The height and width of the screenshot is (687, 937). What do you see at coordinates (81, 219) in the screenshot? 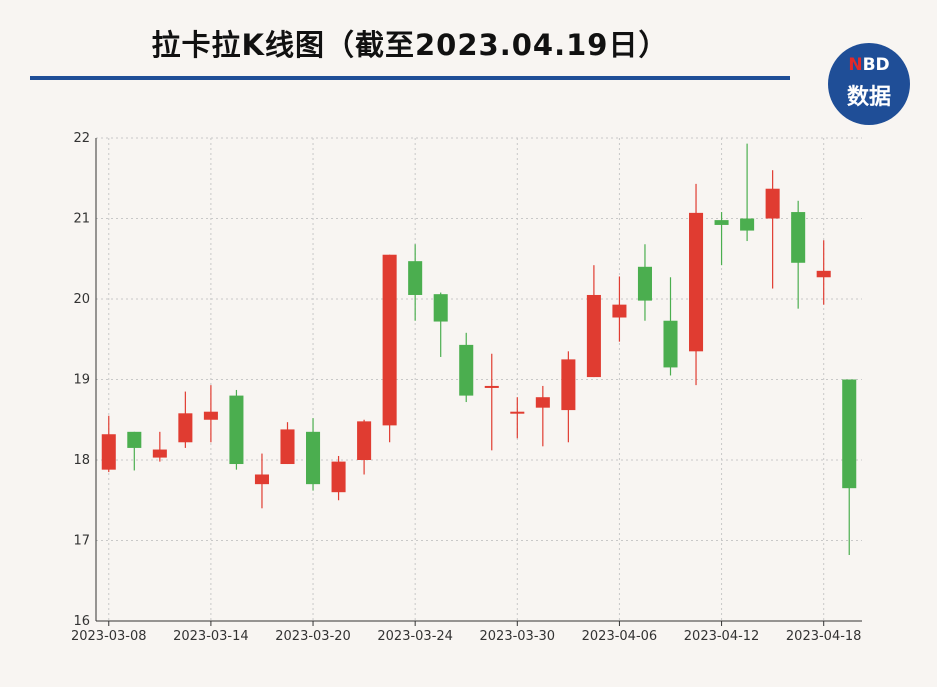
I see `y-tick-label: 21` at bounding box center [81, 219].